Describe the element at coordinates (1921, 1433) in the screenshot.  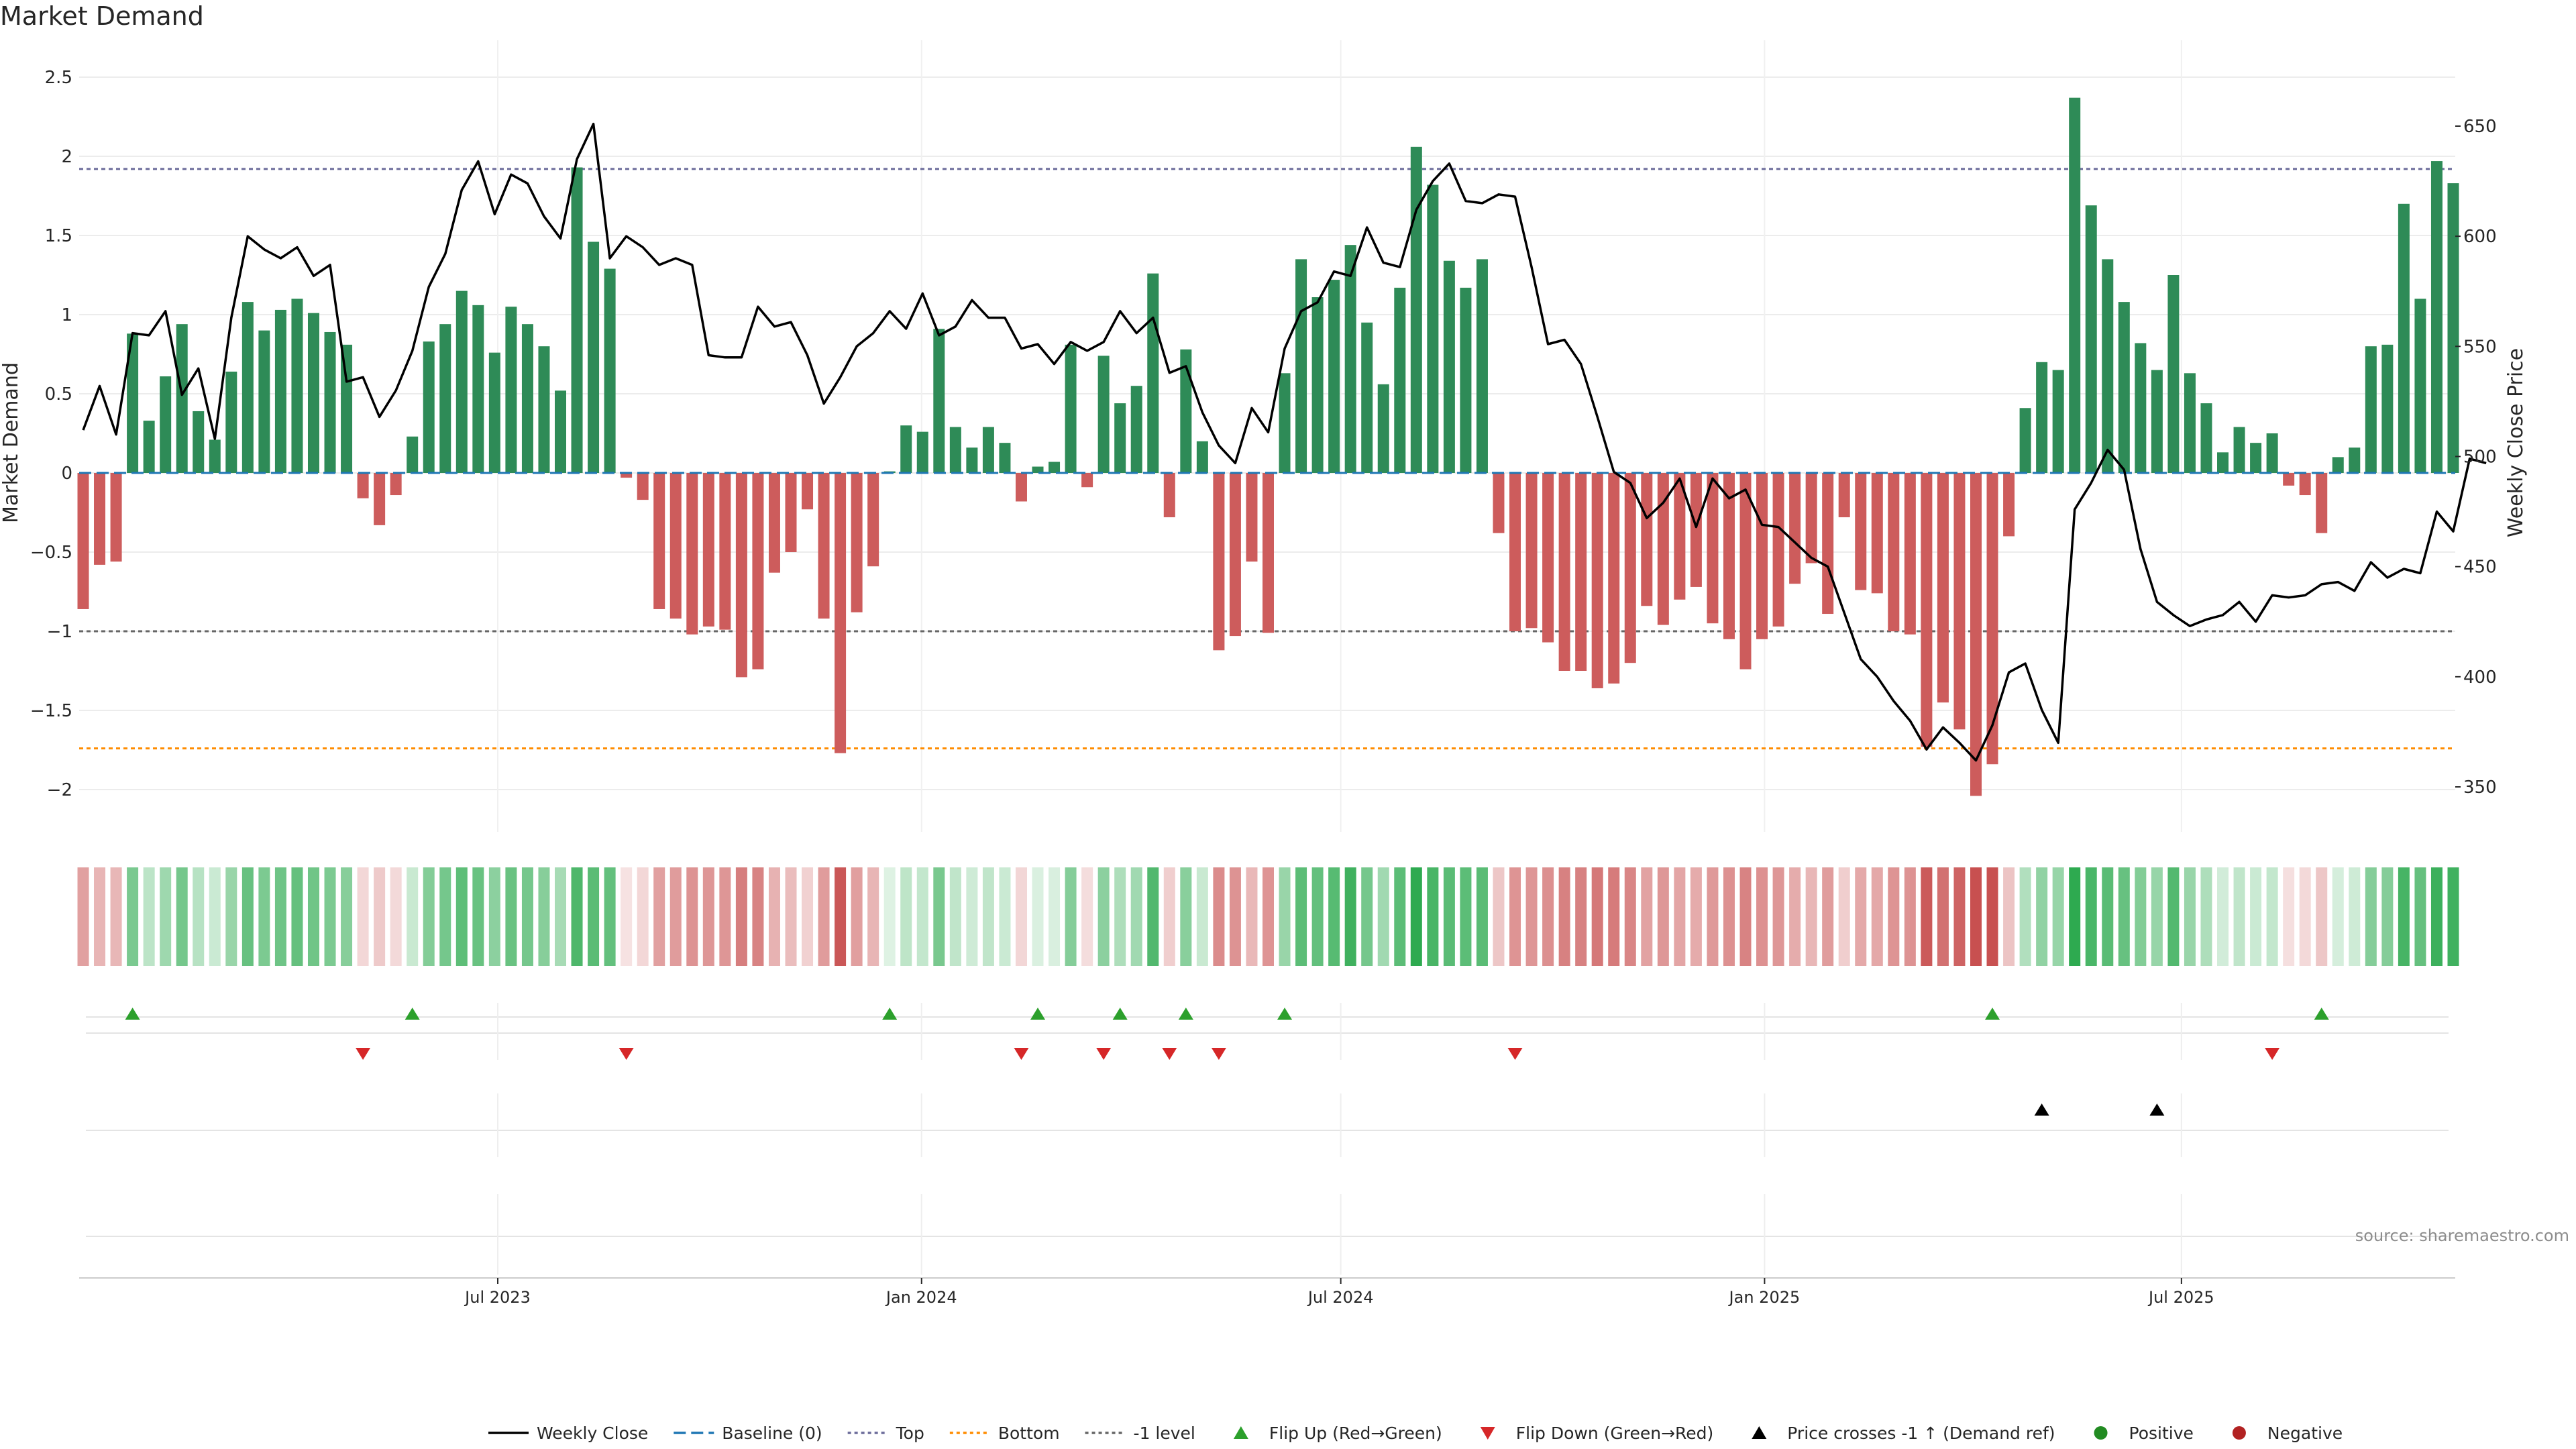
I see `legend-label: Price crosses -1 ↑ (Demand ref)` at that location.